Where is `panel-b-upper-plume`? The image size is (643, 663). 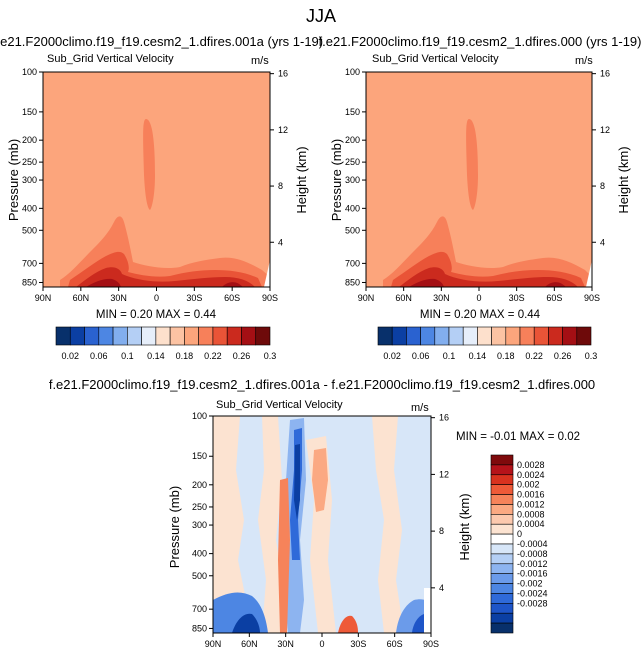 panel-b-upper-plume is located at coordinates (472, 164).